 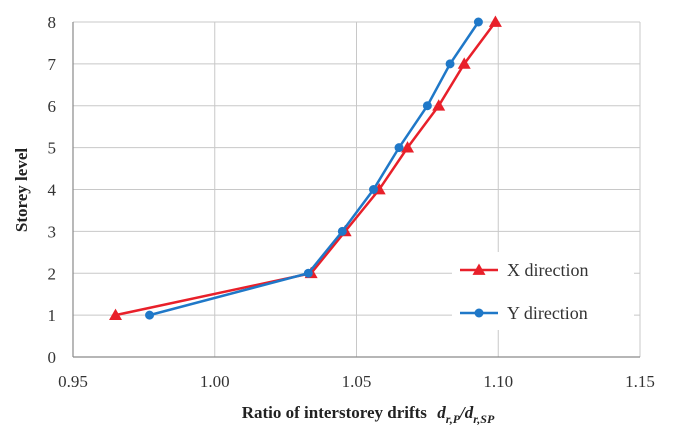 I want to click on x-tick-label: 1.10, so click(x=498, y=381).